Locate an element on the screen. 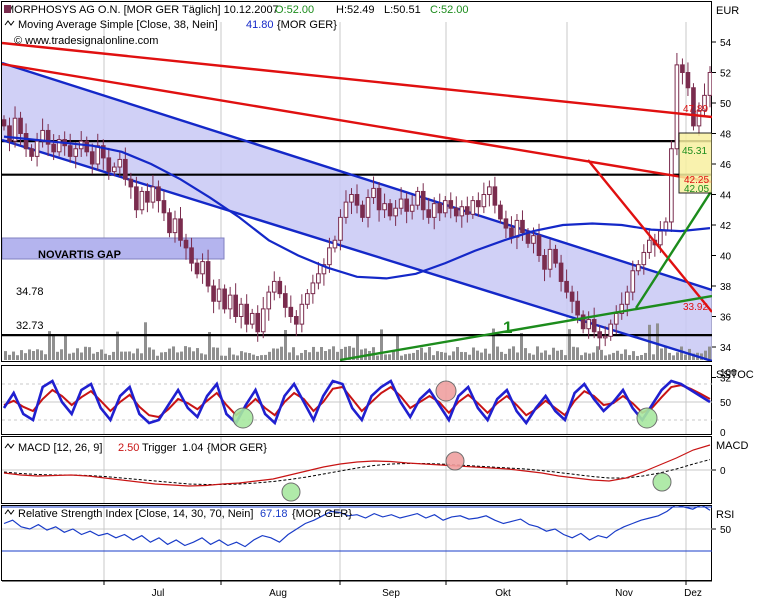 Image resolution: width=760 pixels, height=605 pixels. month-label: Sep is located at coordinates (391, 593).